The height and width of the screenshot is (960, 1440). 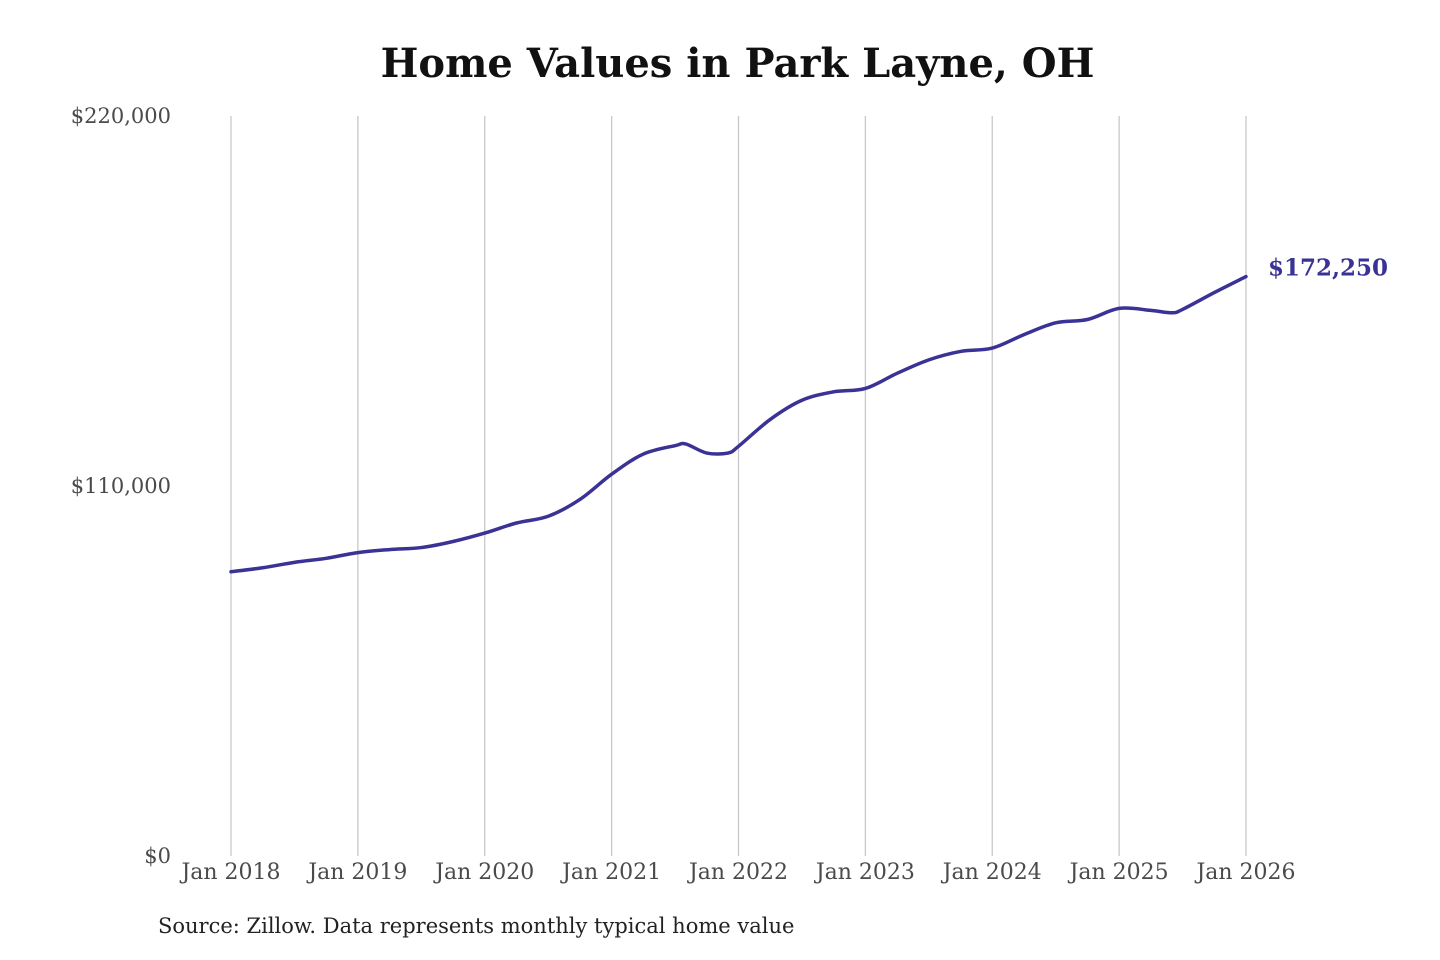 I want to click on x-tick-label: Jan 2018, so click(x=229, y=872).